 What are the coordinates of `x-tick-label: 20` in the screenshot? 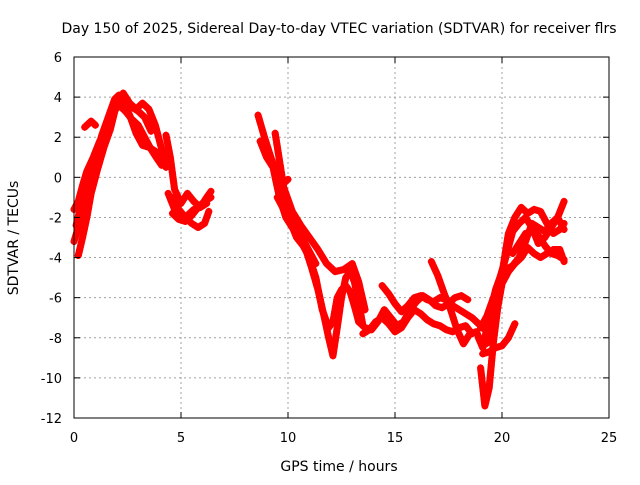 It's located at (502, 438).